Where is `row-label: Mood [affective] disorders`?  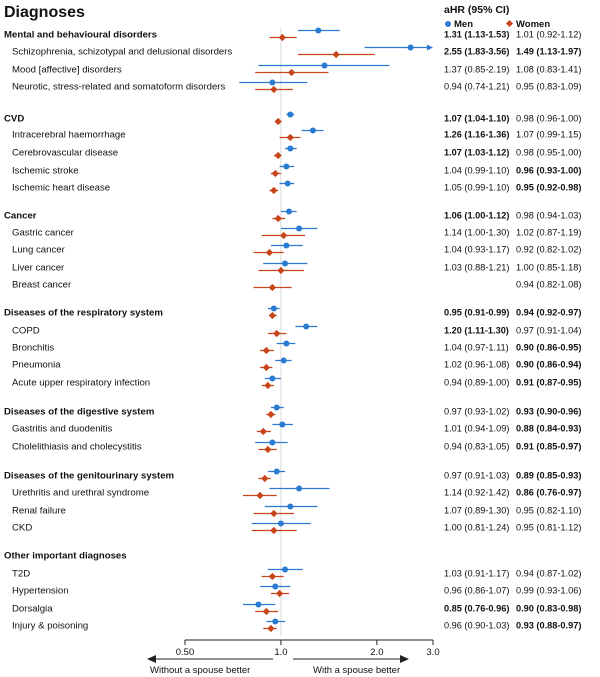 row-label: Mood [affective] disorders is located at coordinates (67, 70).